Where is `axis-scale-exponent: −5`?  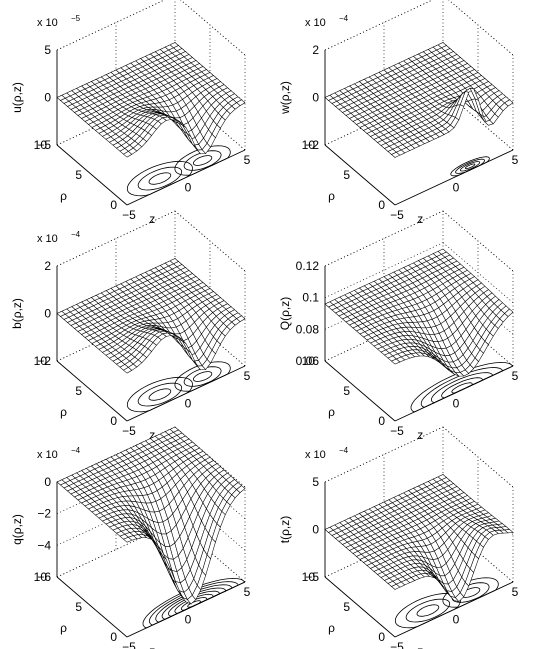 axis-scale-exponent: −5 is located at coordinates (76, 18).